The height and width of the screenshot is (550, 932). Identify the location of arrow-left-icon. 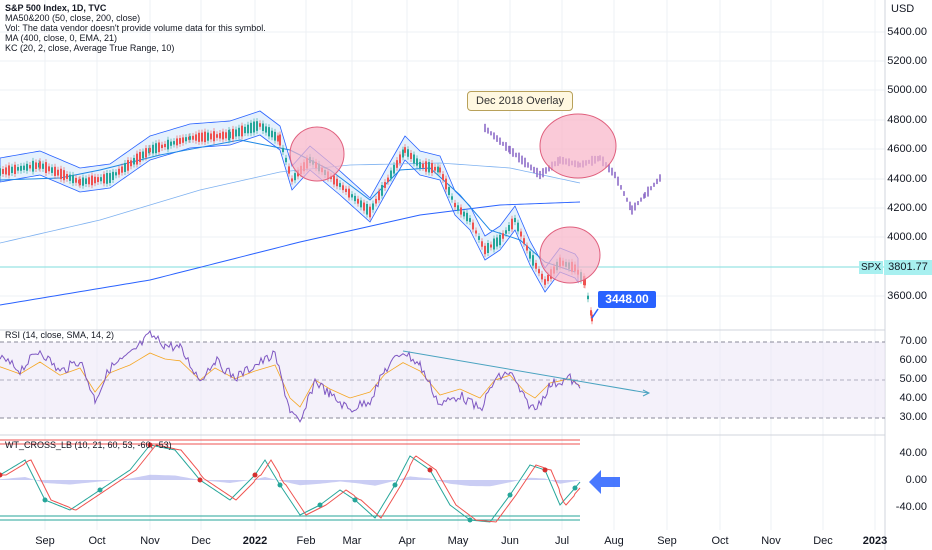
(604, 482).